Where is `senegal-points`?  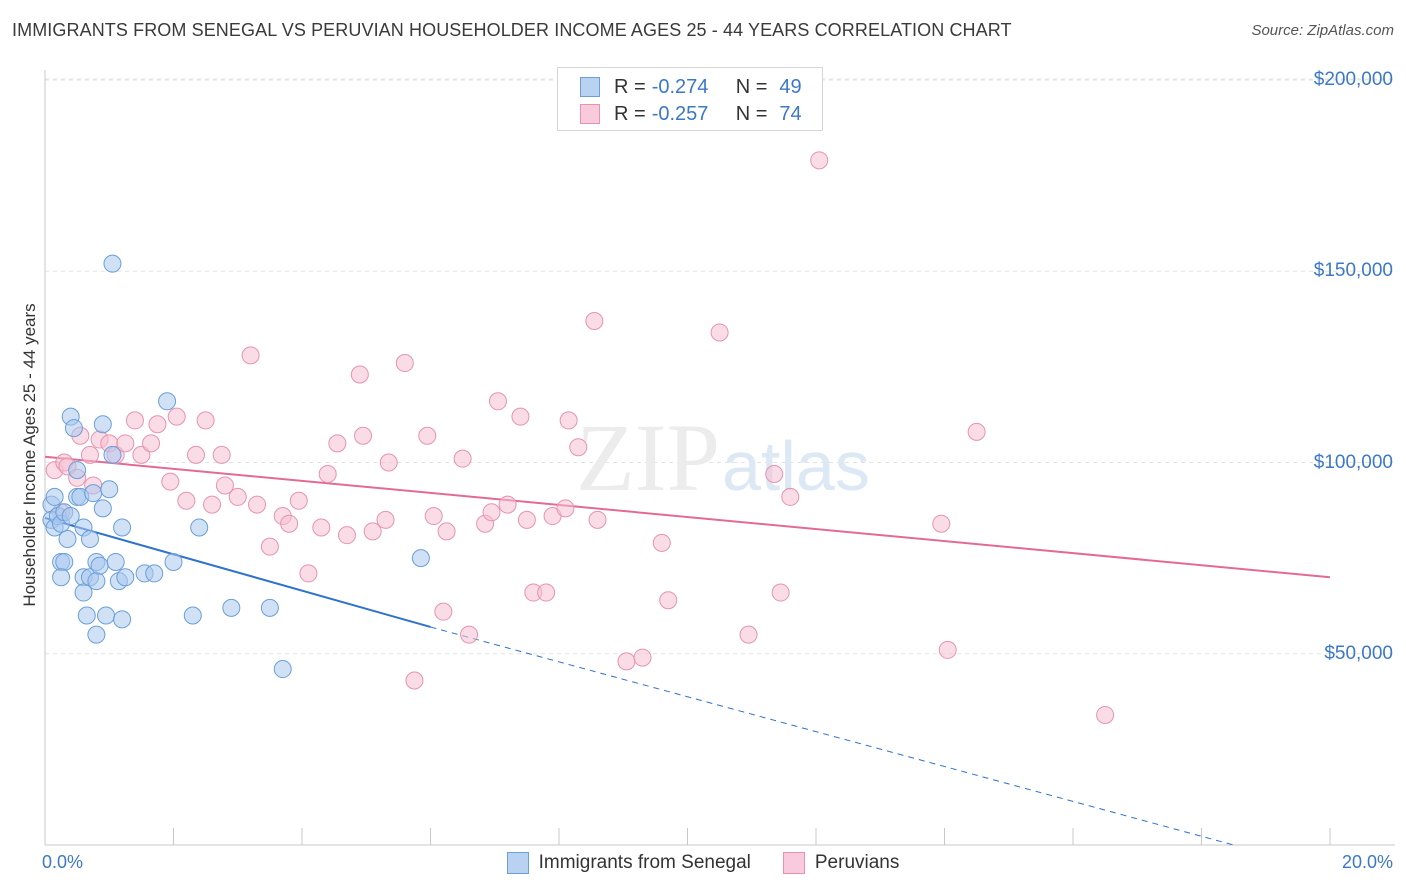 senegal-points is located at coordinates (236, 466).